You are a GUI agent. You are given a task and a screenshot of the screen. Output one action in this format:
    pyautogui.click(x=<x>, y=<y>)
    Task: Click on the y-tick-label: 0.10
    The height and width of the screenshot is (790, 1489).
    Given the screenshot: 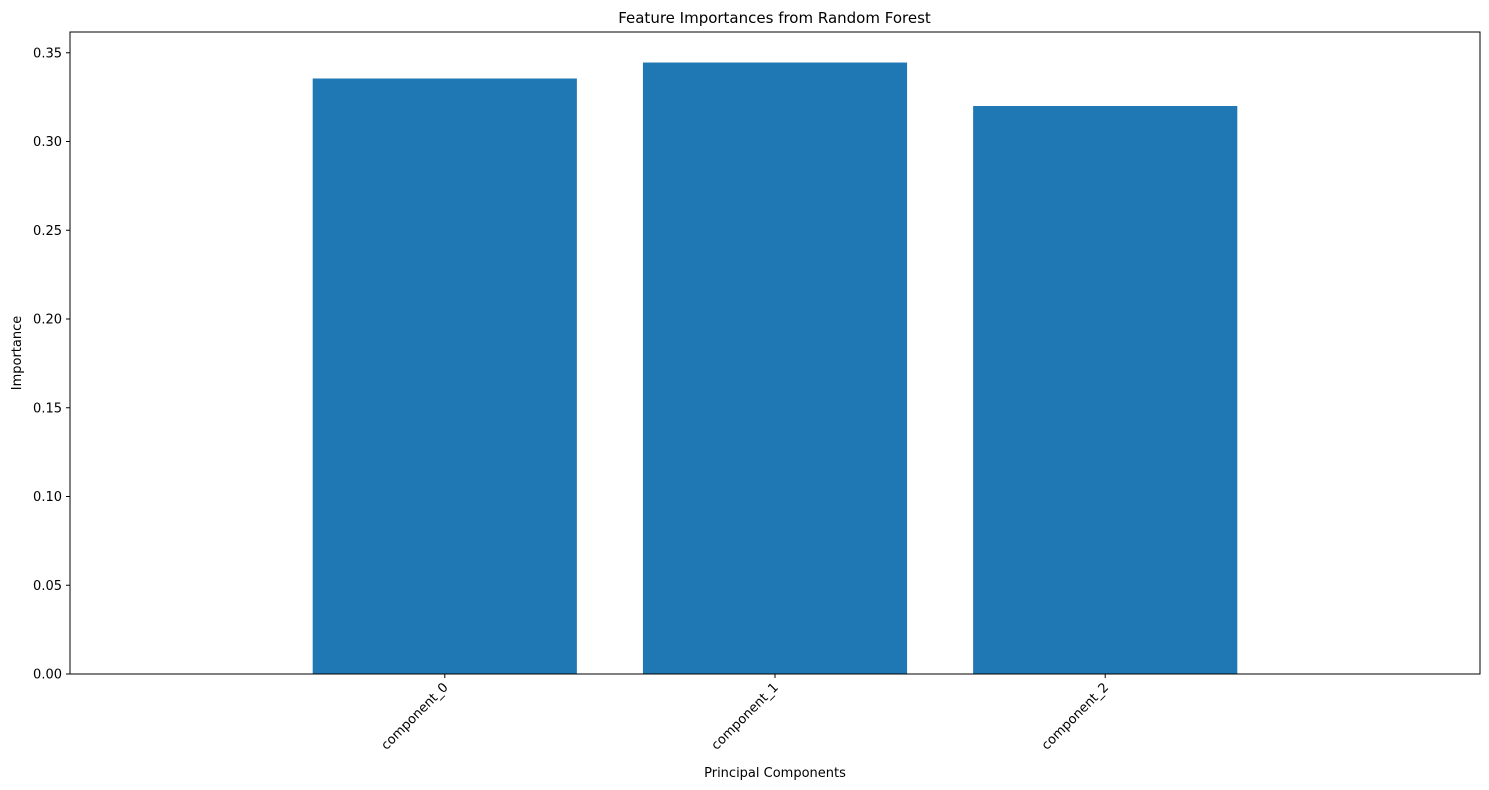 What is the action you would take?
    pyautogui.click(x=47, y=497)
    